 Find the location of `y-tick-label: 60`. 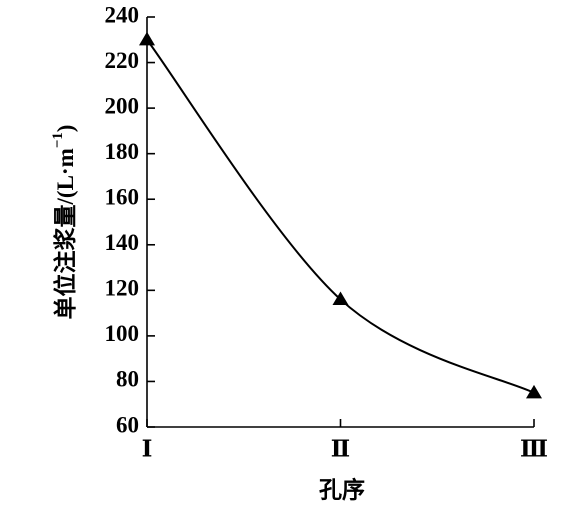

y-tick-label: 60 is located at coordinates (127, 424).